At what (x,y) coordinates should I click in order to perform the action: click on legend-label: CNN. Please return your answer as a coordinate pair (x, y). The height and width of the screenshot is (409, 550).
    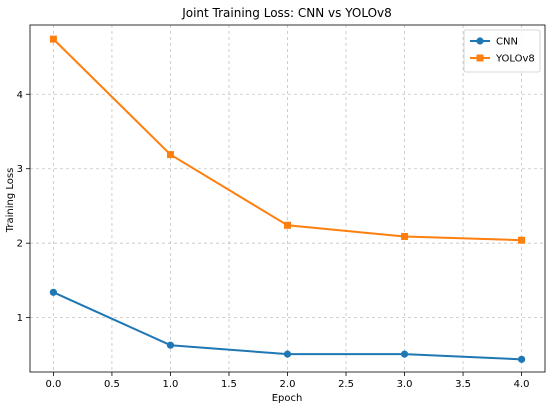
    Looking at the image, I should click on (507, 42).